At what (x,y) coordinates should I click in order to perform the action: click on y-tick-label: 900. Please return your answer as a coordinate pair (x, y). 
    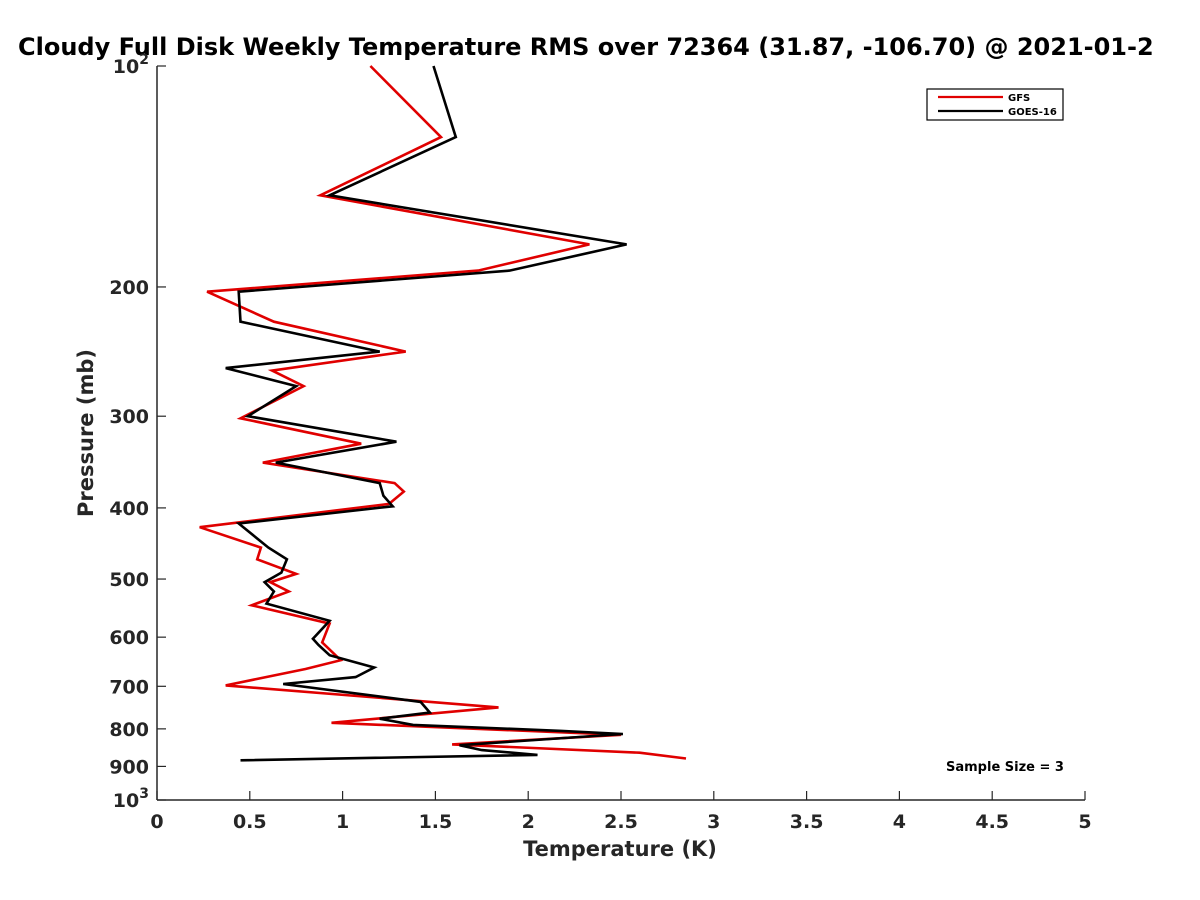
    Looking at the image, I should click on (129, 767).